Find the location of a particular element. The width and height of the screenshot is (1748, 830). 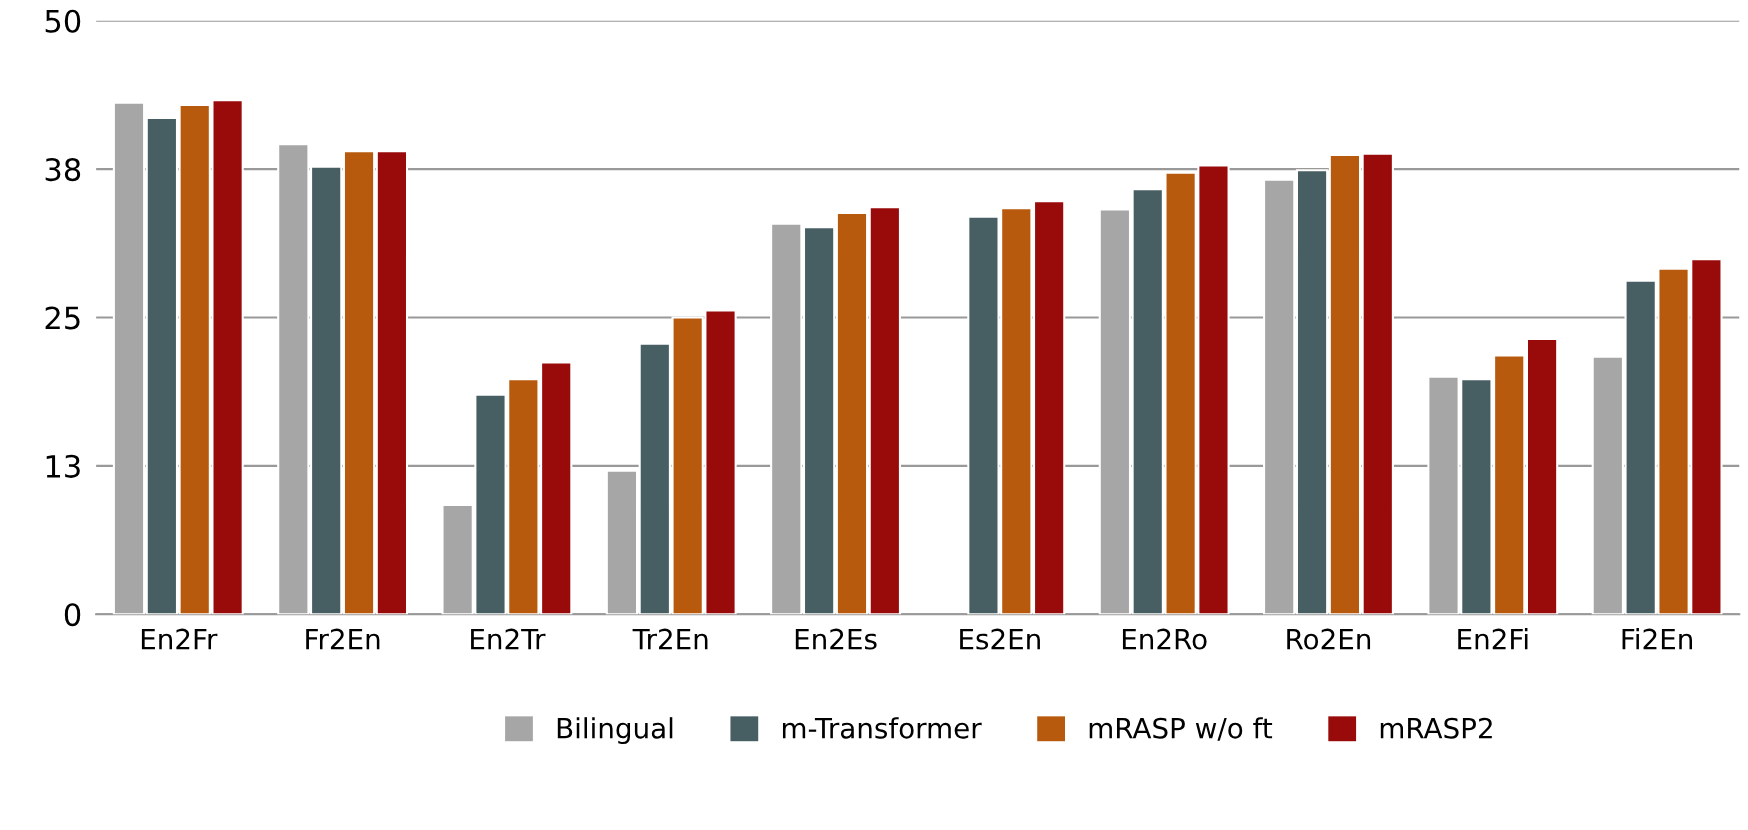

x-tick-label: En2Fi is located at coordinates (1493, 639).